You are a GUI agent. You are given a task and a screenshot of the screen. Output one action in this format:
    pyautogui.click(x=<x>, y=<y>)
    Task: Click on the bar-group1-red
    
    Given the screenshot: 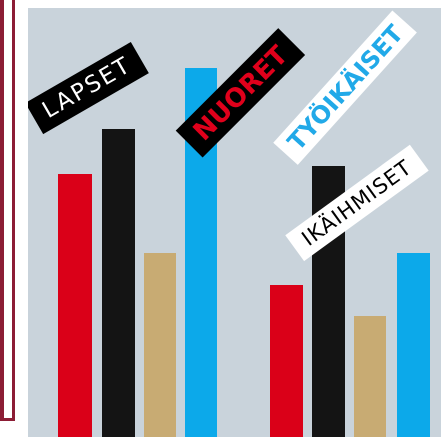 What is the action you would take?
    pyautogui.click(x=75, y=305)
    